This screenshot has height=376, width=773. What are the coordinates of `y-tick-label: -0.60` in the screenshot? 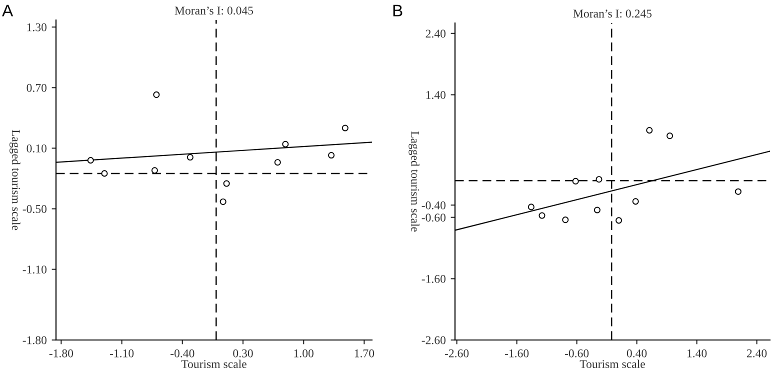 It's located at (434, 218).